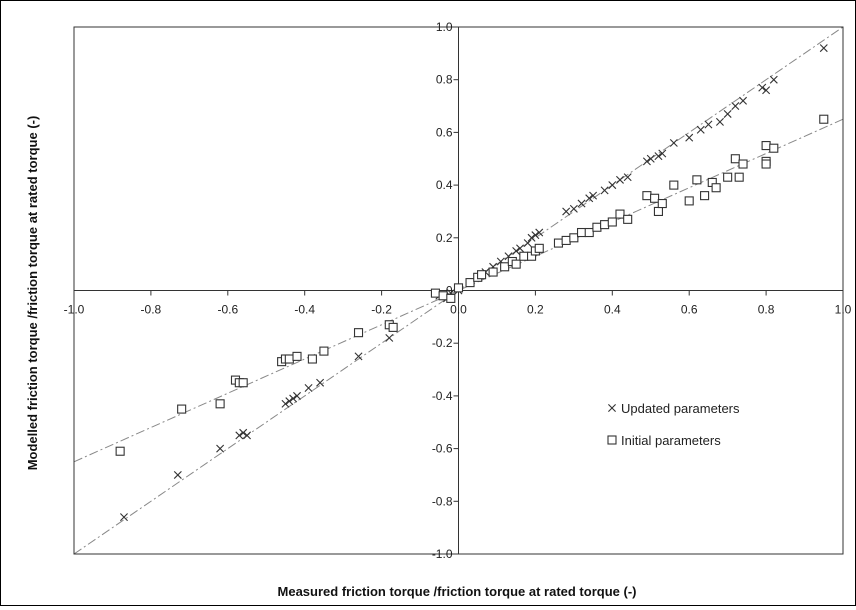 The height and width of the screenshot is (610, 856). What do you see at coordinates (444, 132) in the screenshot?
I see `y-tick-label: 0.6` at bounding box center [444, 132].